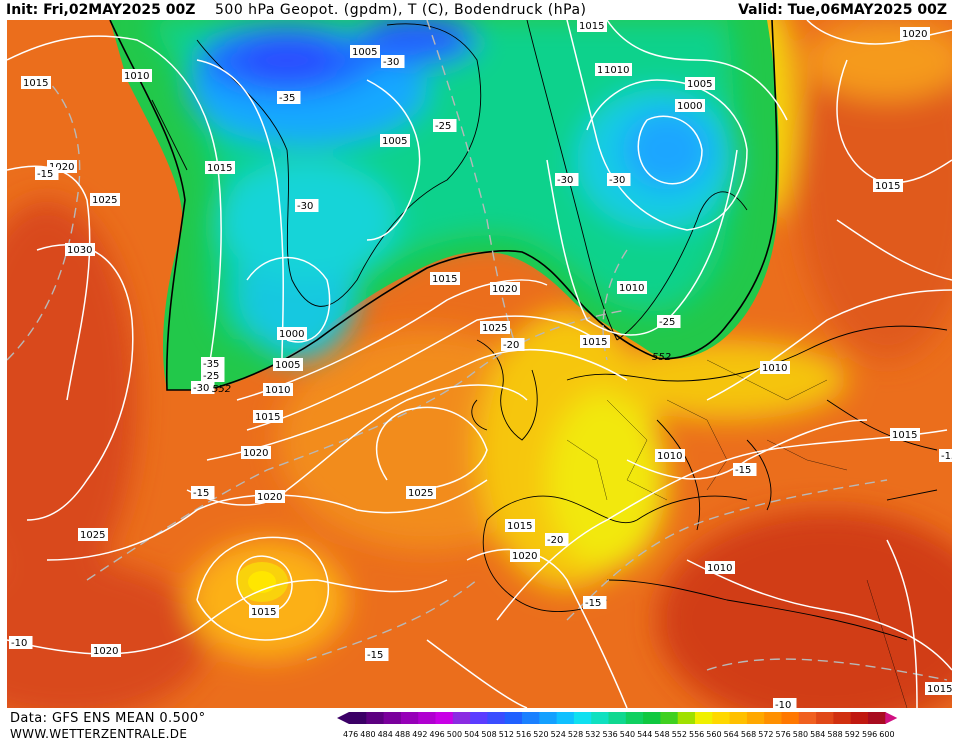 The height and width of the screenshot is (741, 959). What do you see at coordinates (783, 734) in the screenshot?
I see `colorbar-tick-label: 576` at bounding box center [783, 734].